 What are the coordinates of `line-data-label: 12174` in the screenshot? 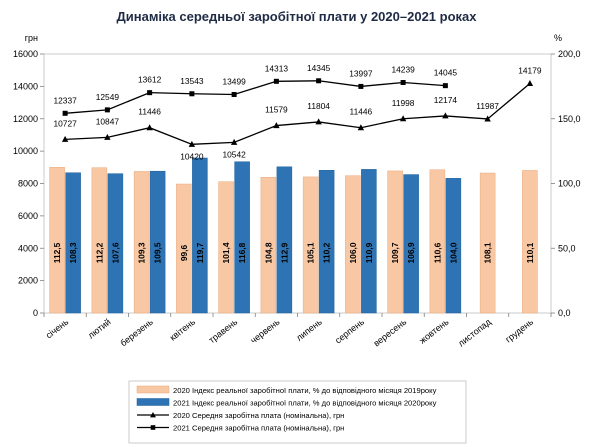 It's located at (446, 100).